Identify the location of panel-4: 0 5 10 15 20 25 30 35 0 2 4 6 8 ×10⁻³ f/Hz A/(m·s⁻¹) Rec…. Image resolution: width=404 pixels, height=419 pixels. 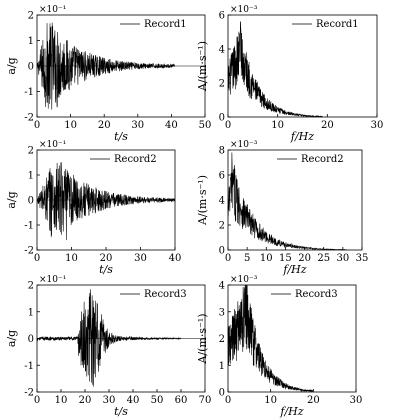
(282, 208).